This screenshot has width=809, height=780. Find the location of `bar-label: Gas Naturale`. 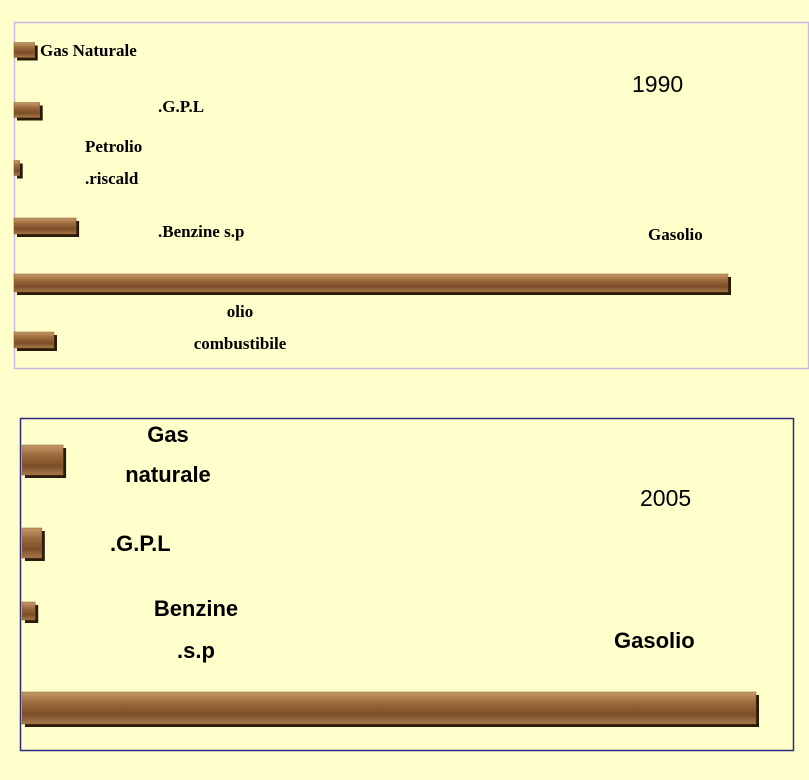

bar-label: Gas Naturale is located at coordinates (88, 50).